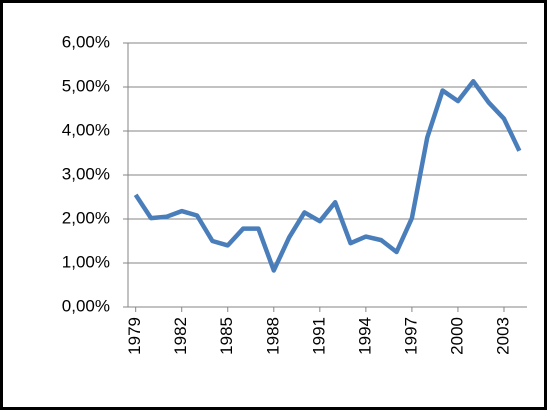 The height and width of the screenshot is (410, 547). Describe the element at coordinates (318, 336) in the screenshot. I see `x-tick-label: 1991` at that location.